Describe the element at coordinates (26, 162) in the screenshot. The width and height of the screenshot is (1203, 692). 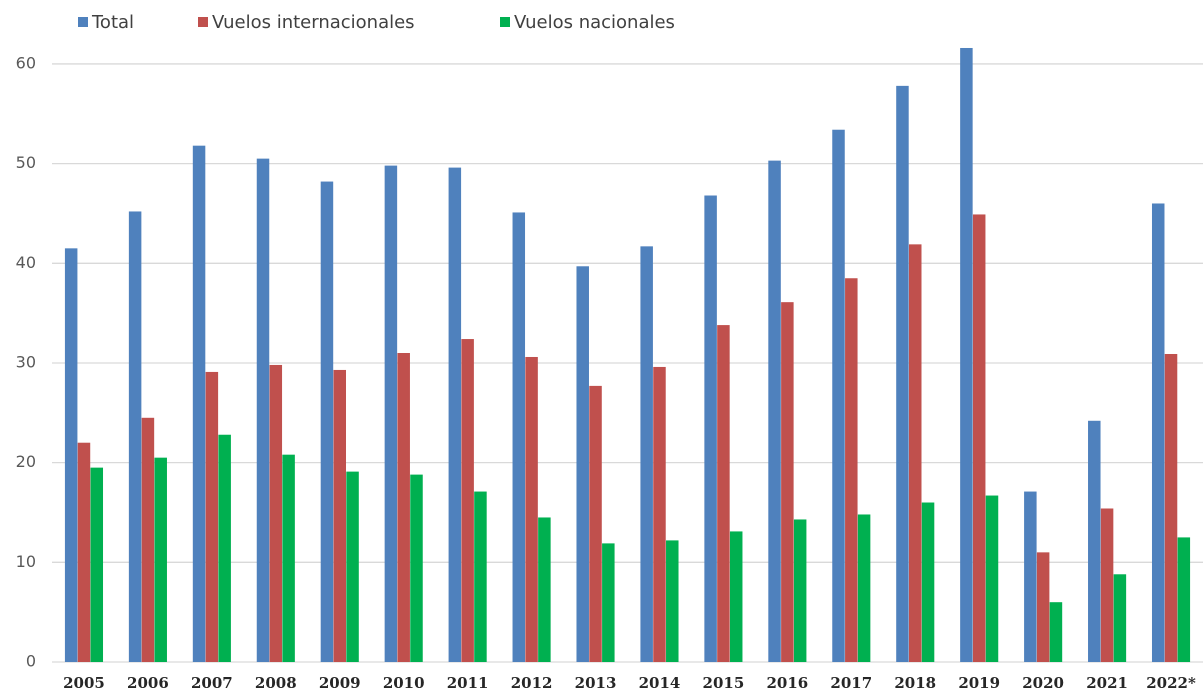
I see `y-tick-label: 50` at that location.